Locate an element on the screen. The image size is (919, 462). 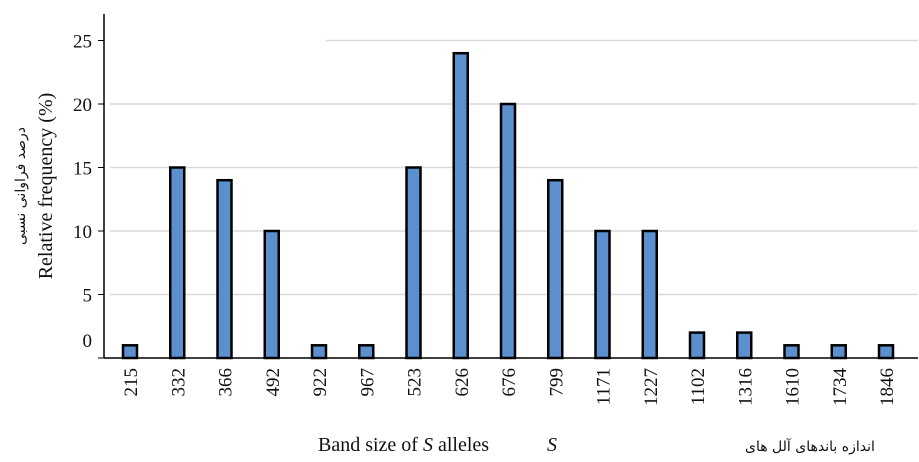
x-tick-label: 523 is located at coordinates (415, 382).